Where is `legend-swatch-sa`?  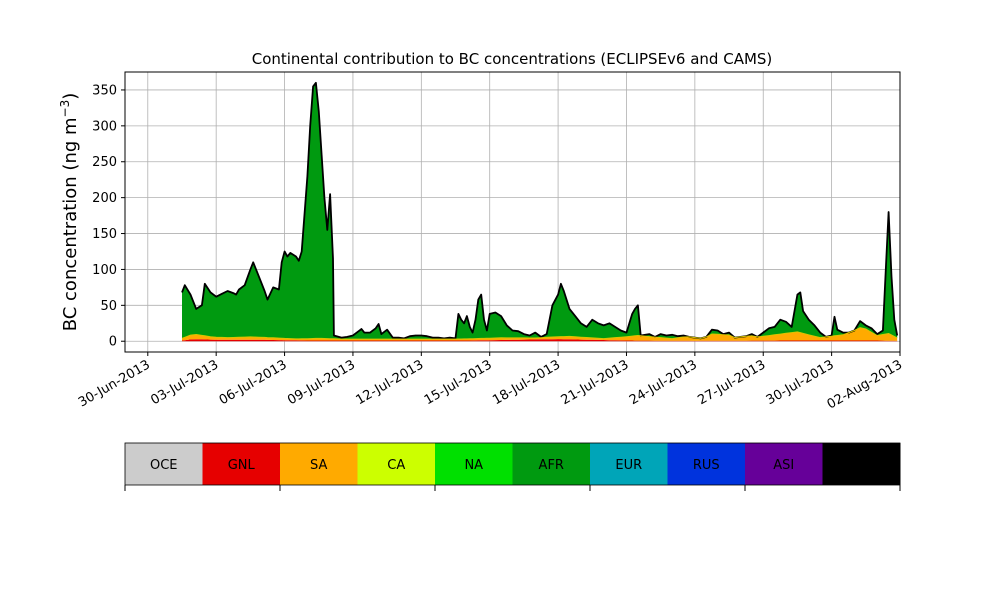
legend-swatch-sa is located at coordinates (319, 464).